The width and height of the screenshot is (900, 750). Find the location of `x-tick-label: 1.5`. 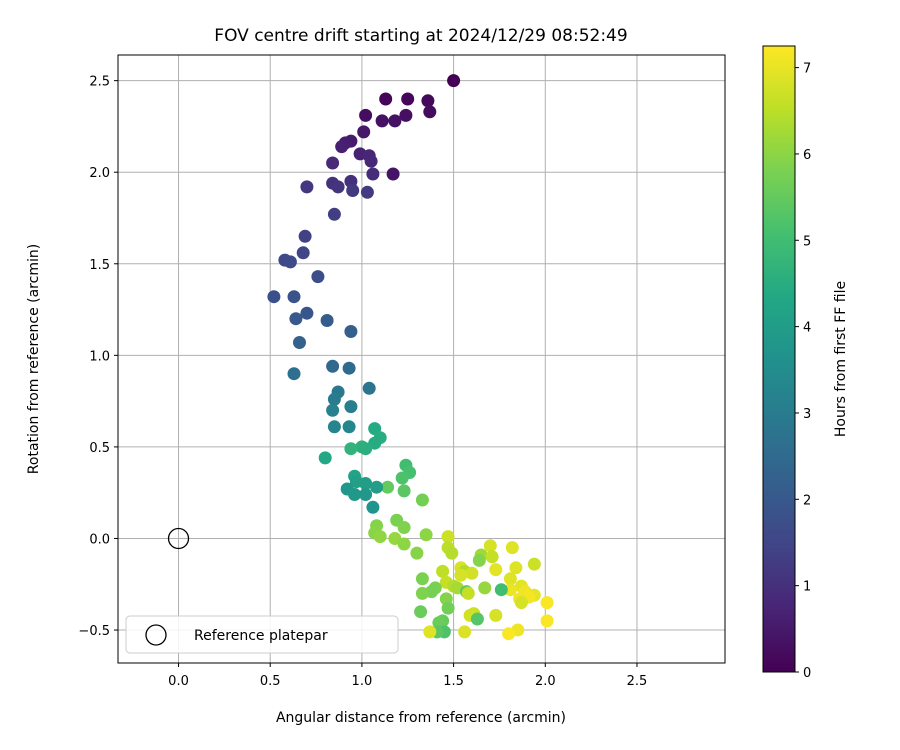

x-tick-label: 1.5 is located at coordinates (453, 681).